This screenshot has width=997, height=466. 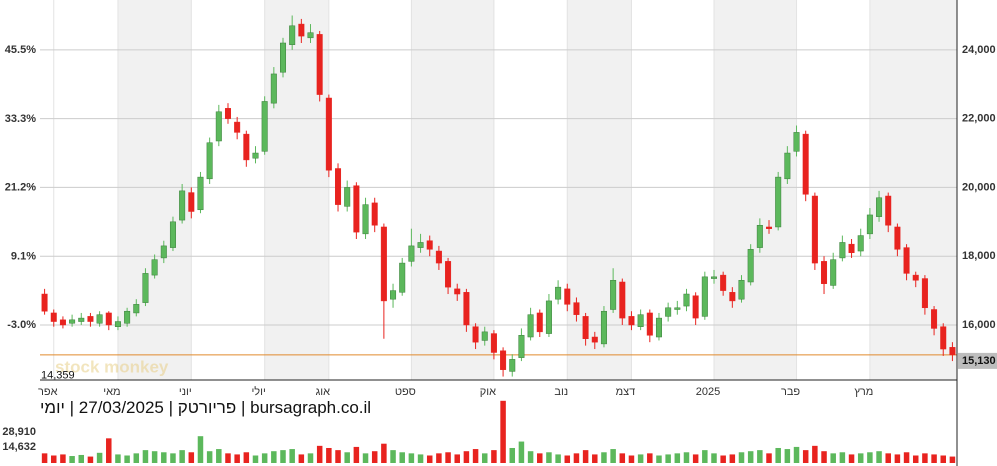 I want to click on watermark: stock monkey, so click(x=112, y=366).